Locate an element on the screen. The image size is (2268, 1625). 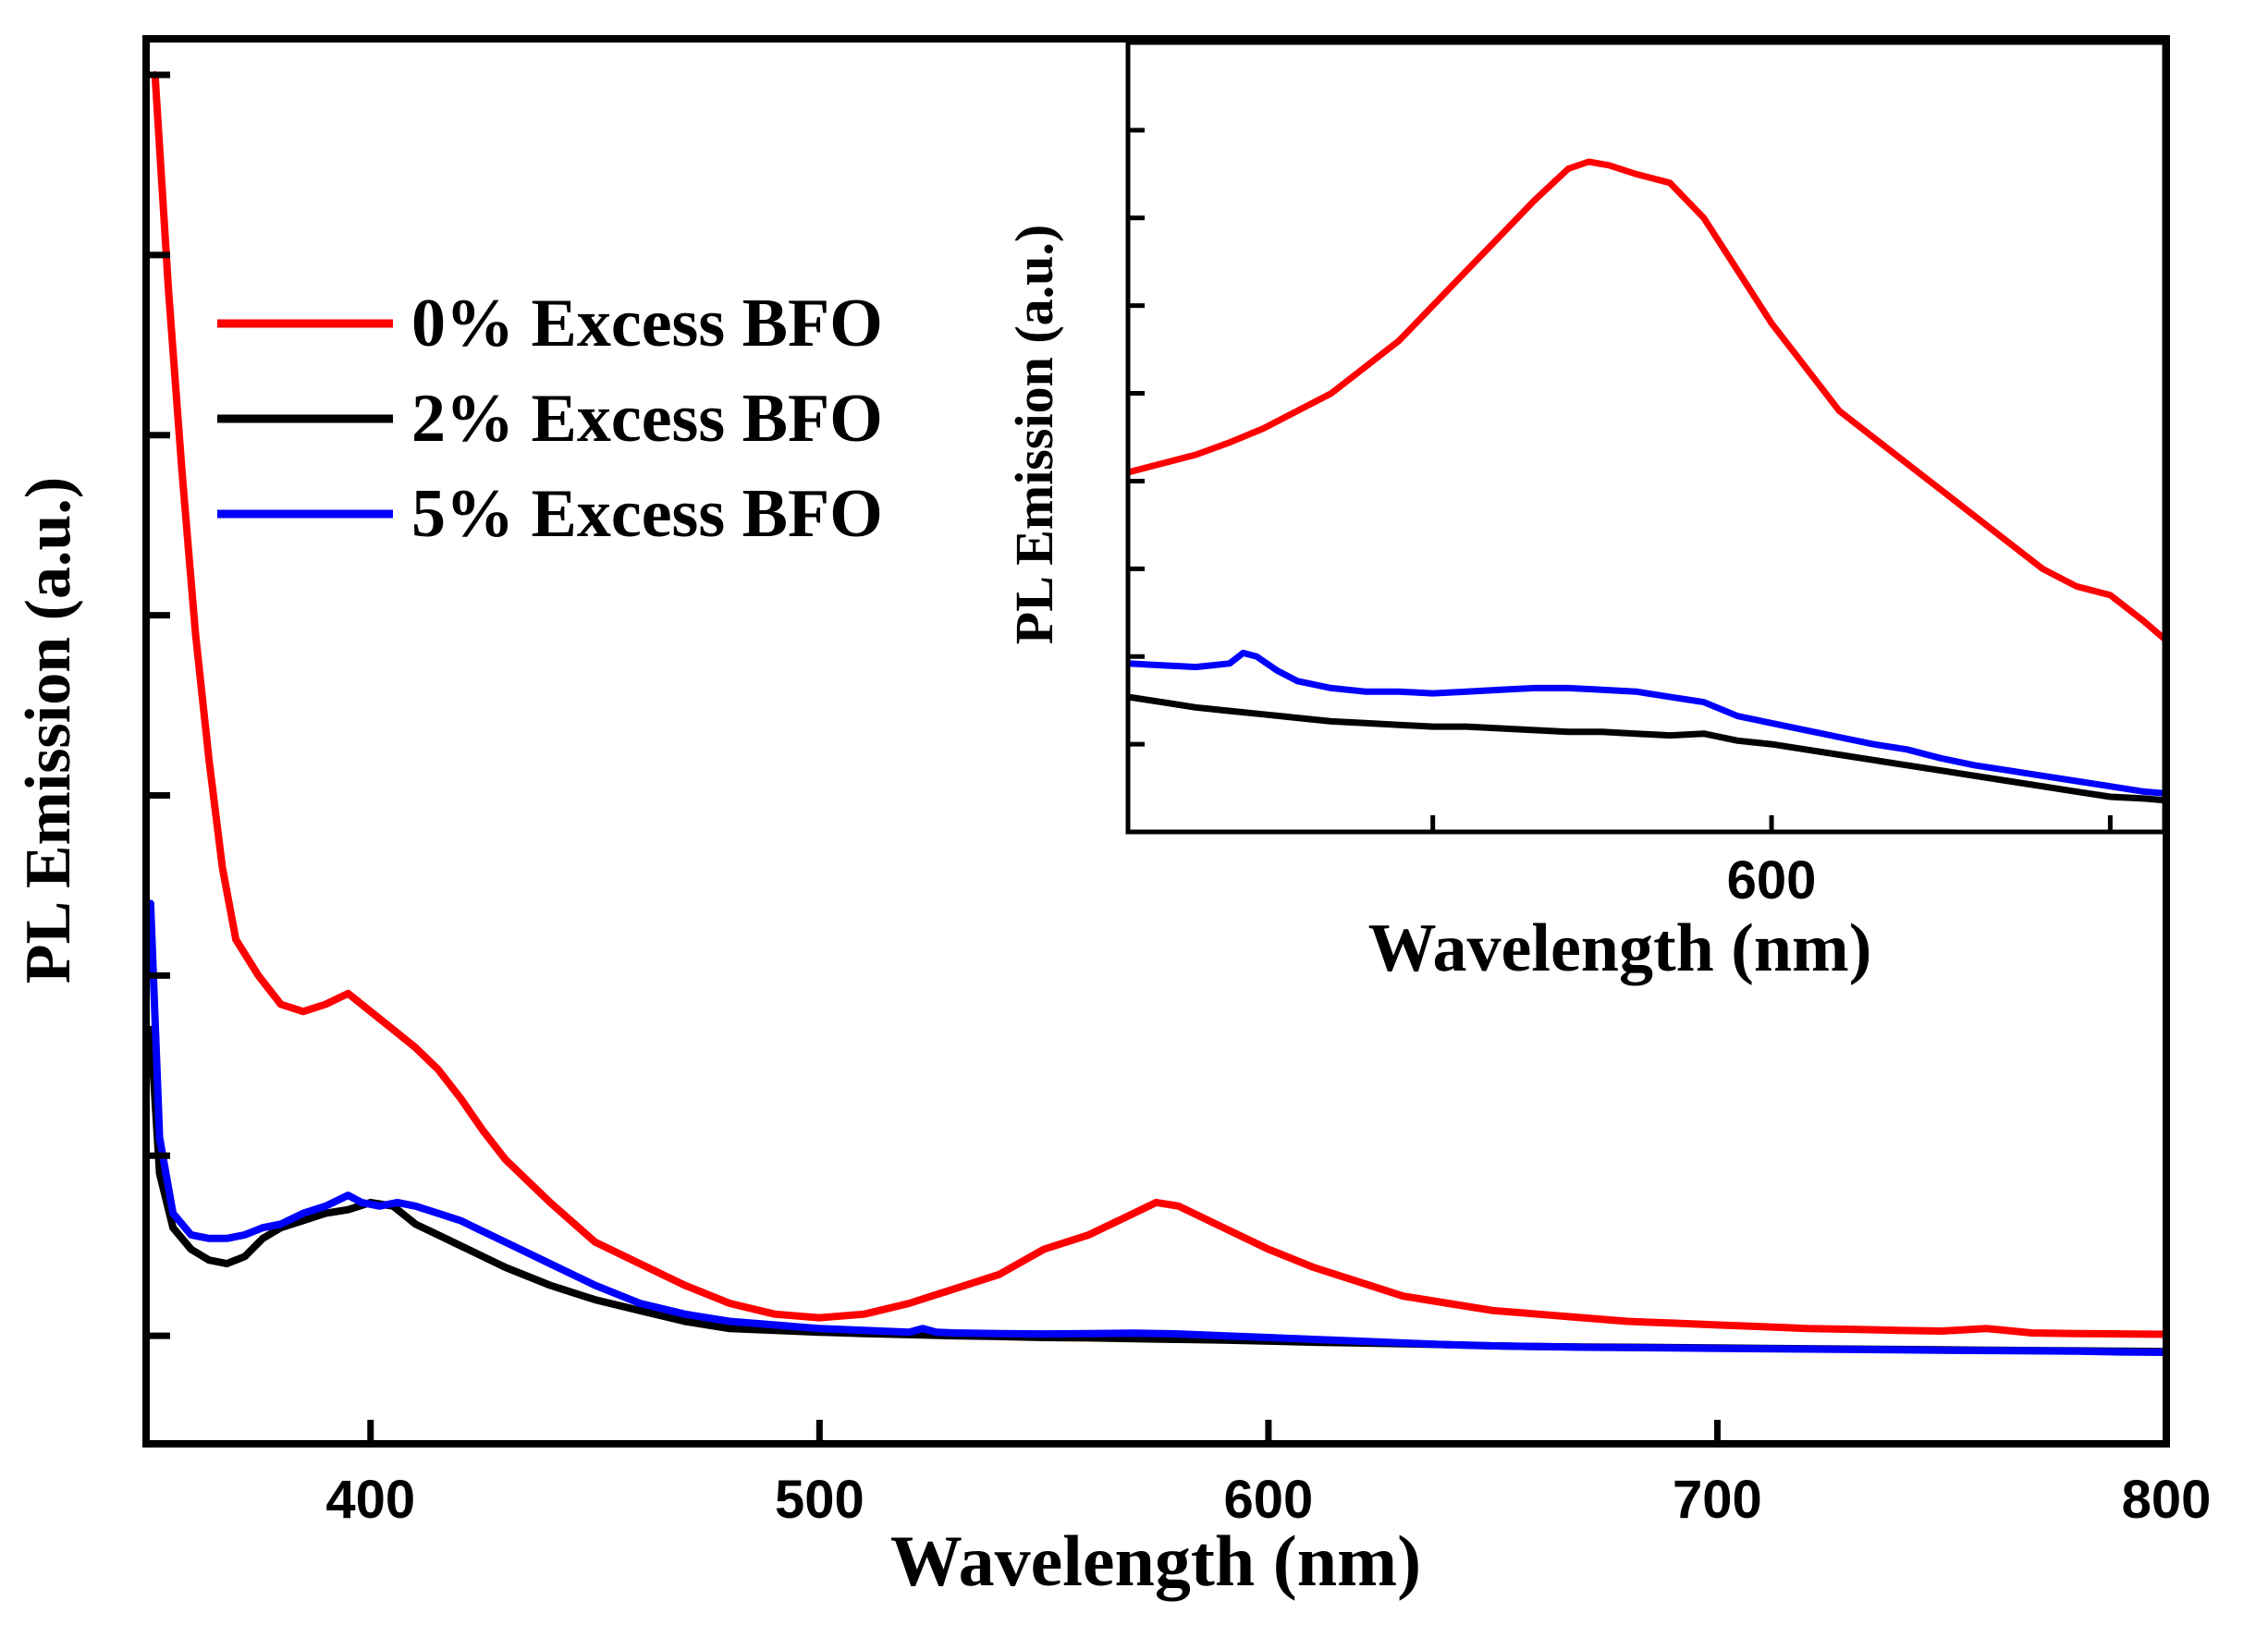
main-x-tick-label: 500 is located at coordinates (820, 1500).